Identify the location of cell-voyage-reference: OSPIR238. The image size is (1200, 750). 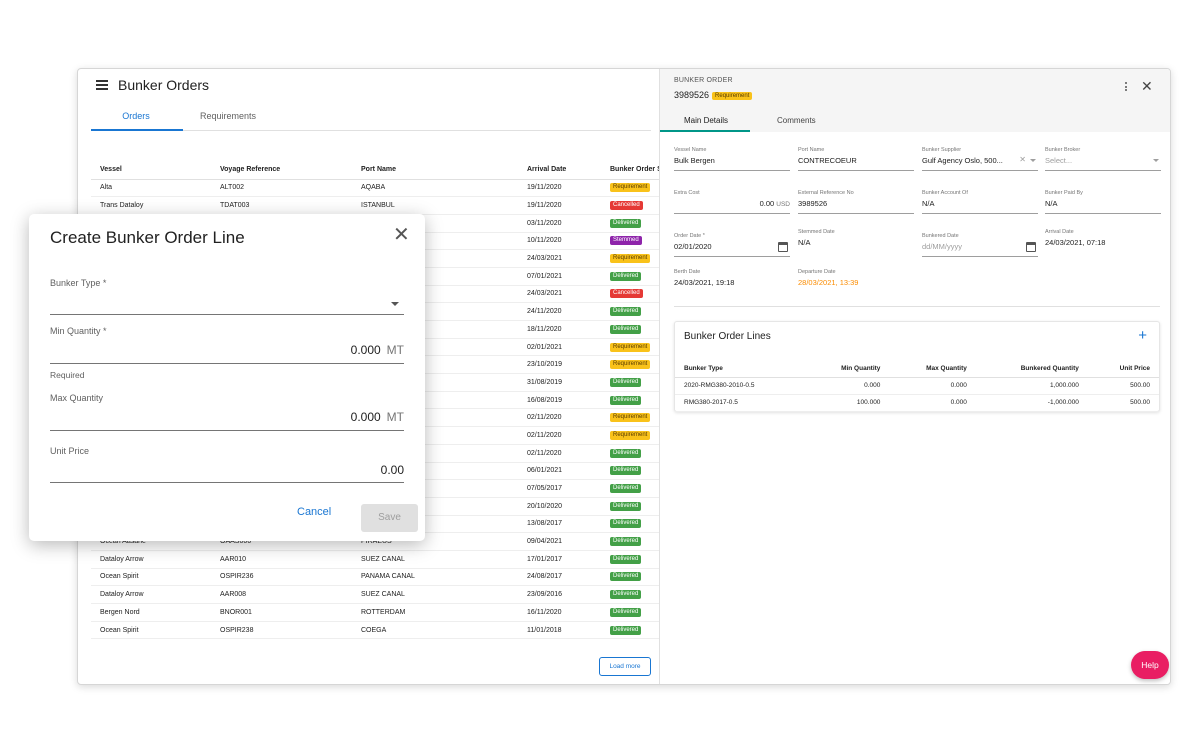
(281, 630).